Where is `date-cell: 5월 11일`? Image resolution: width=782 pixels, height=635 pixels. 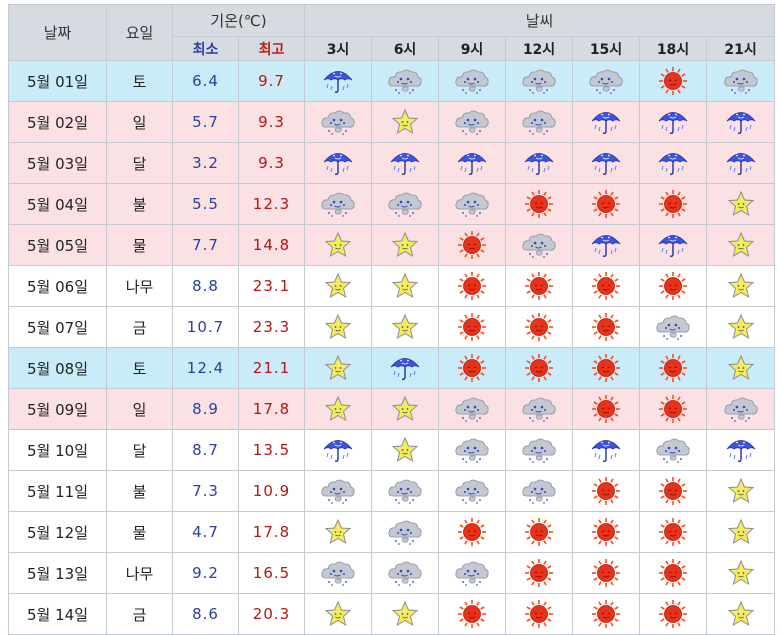 date-cell: 5월 11일 is located at coordinates (57, 491).